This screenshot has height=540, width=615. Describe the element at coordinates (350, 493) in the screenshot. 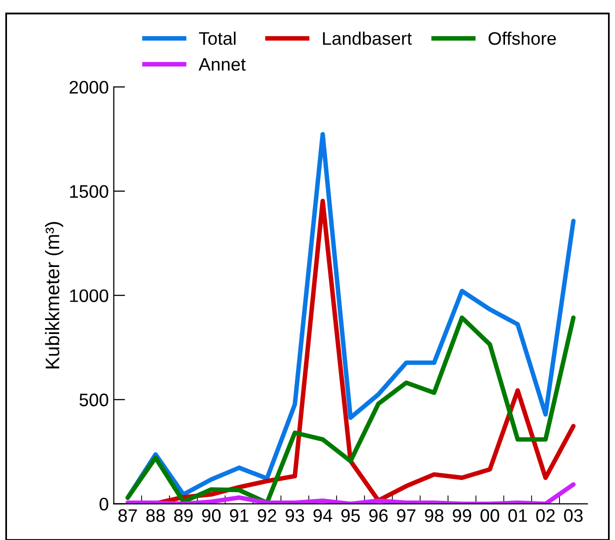

I see `line-series` at that location.